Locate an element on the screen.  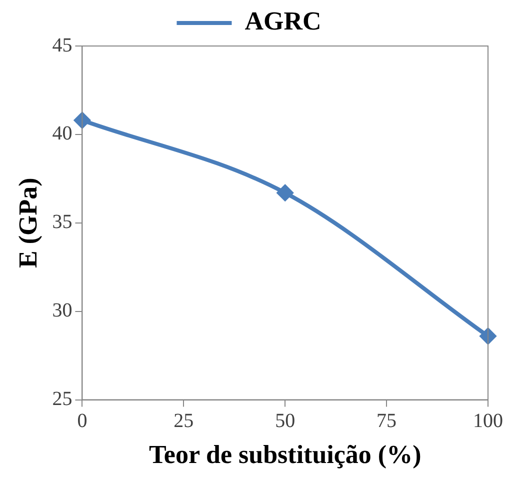
y-tick-label: 35 is located at coordinates (62, 222).